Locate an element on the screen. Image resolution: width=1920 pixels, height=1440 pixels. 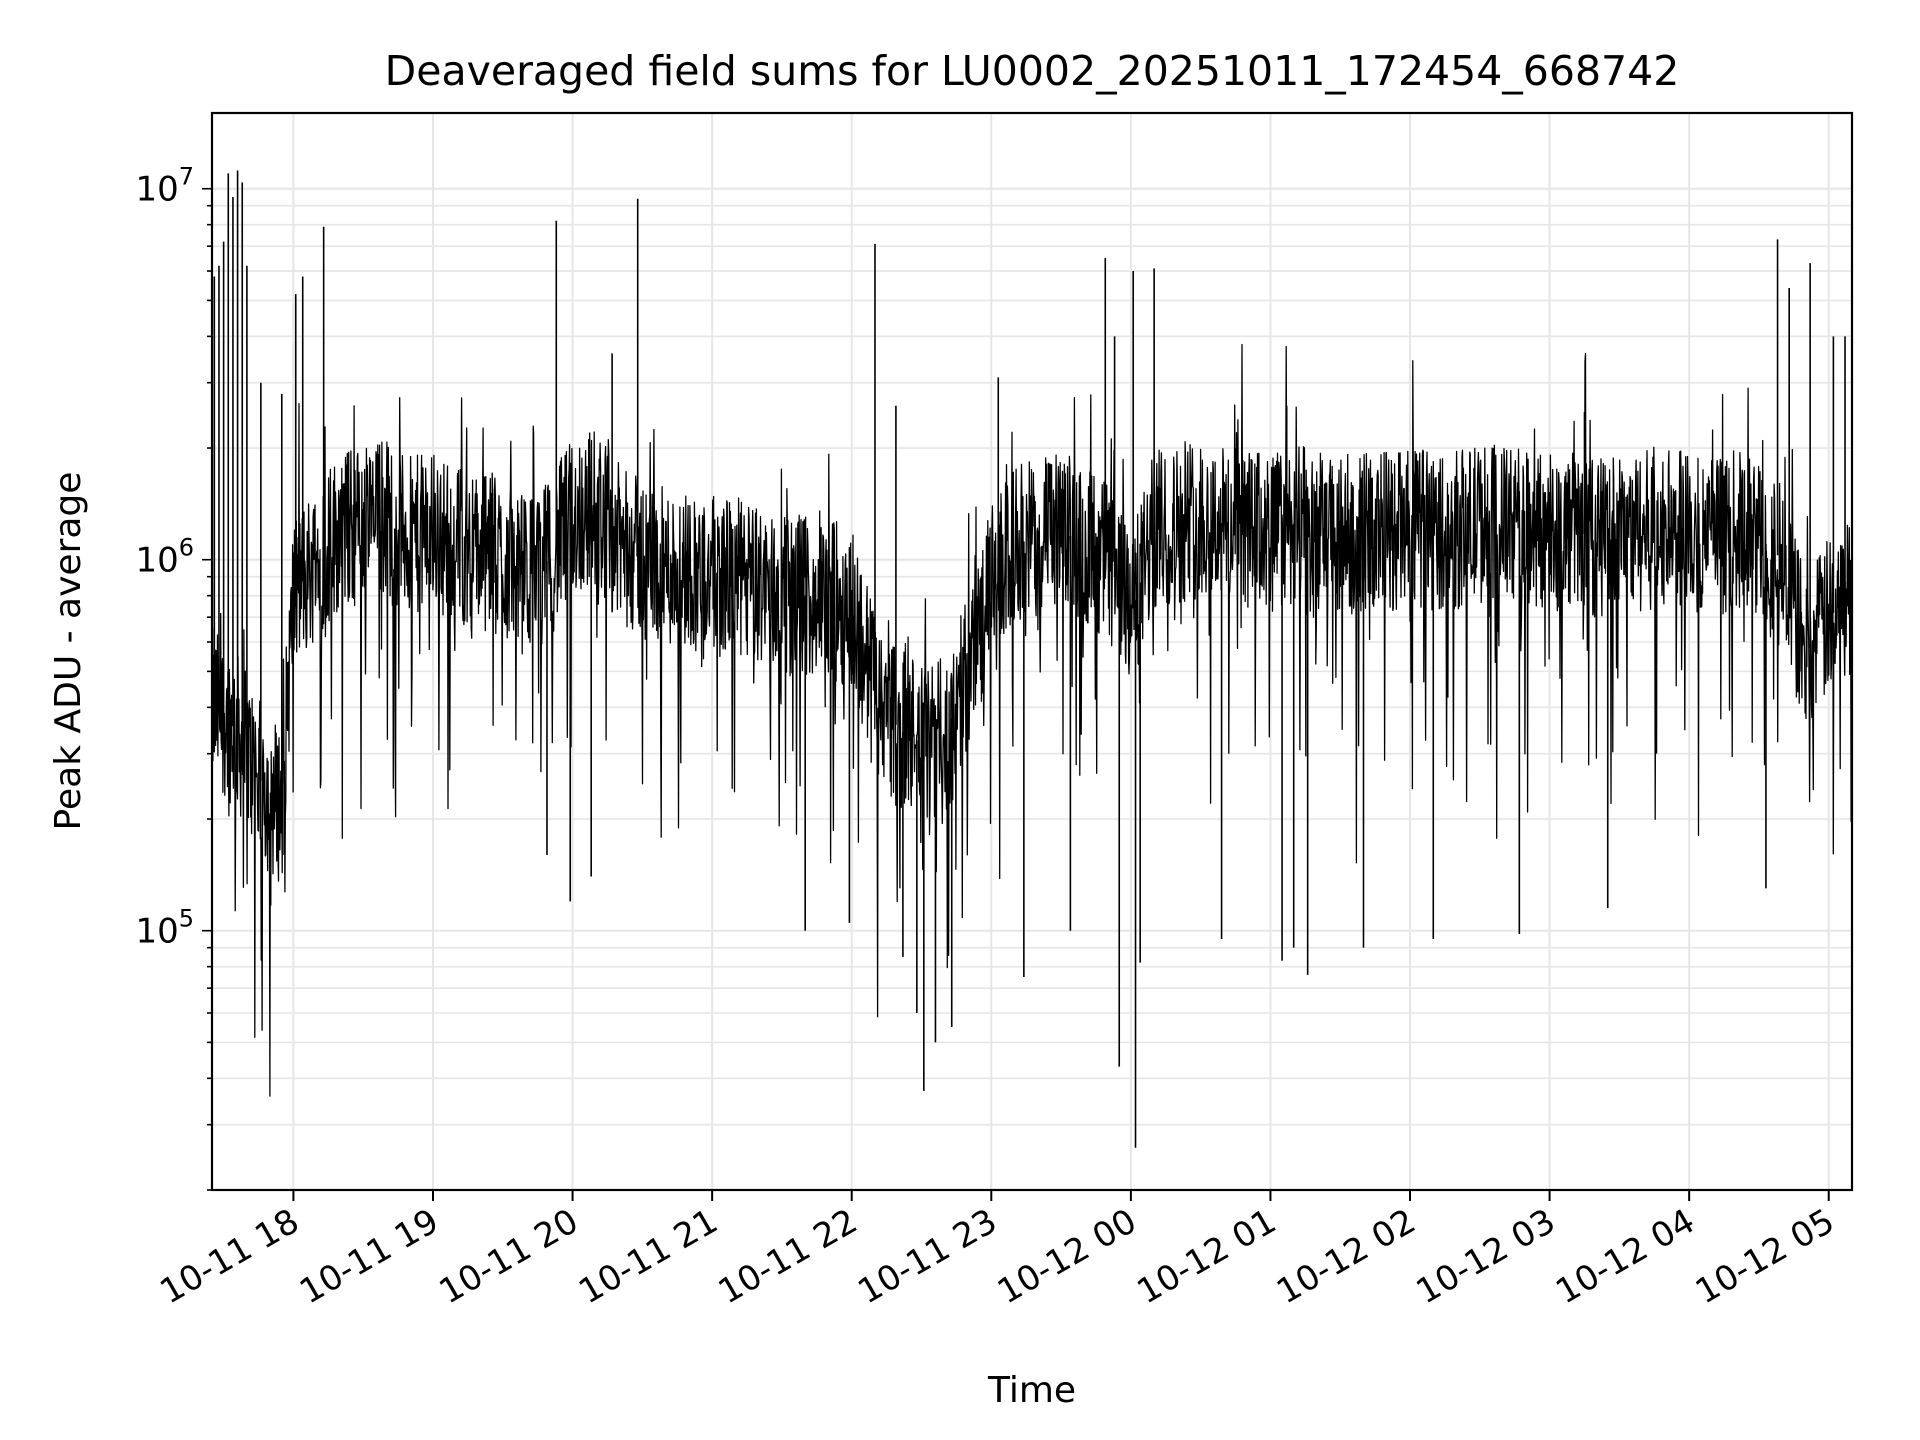
y-tick-label: 10⁵ is located at coordinates (164, 928).